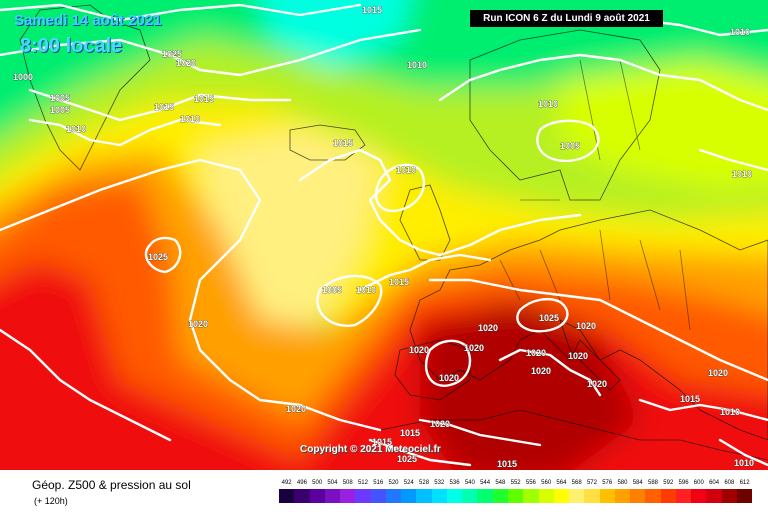 The image size is (768, 512). What do you see at coordinates (546, 483) in the screenshot?
I see `legend-value: 560` at bounding box center [546, 483].